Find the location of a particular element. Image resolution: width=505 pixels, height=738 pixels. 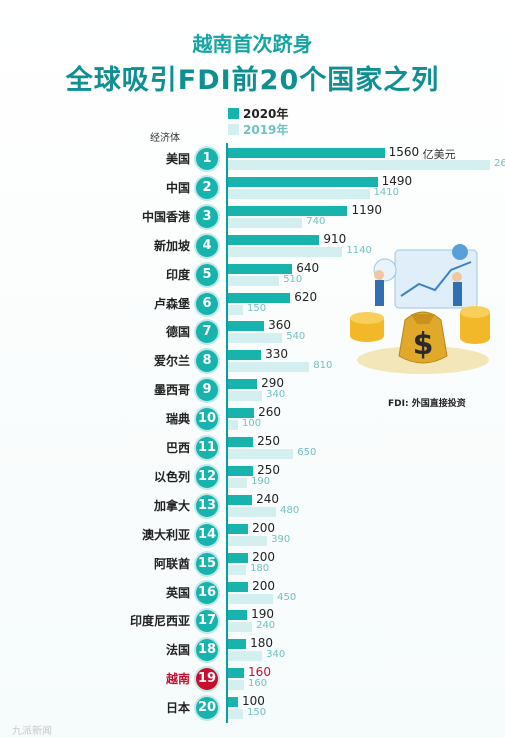

rank-badge: 4 is located at coordinates (207, 245).